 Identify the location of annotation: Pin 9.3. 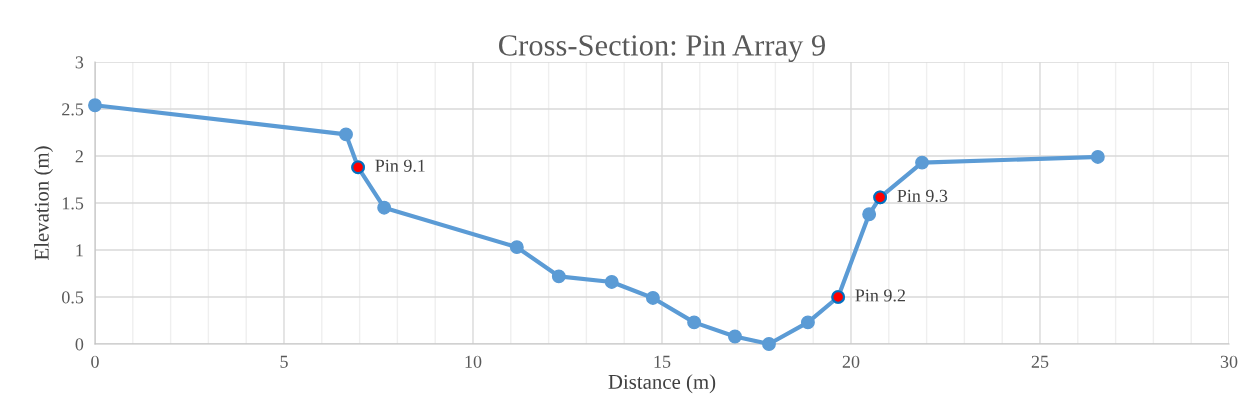
(922, 195).